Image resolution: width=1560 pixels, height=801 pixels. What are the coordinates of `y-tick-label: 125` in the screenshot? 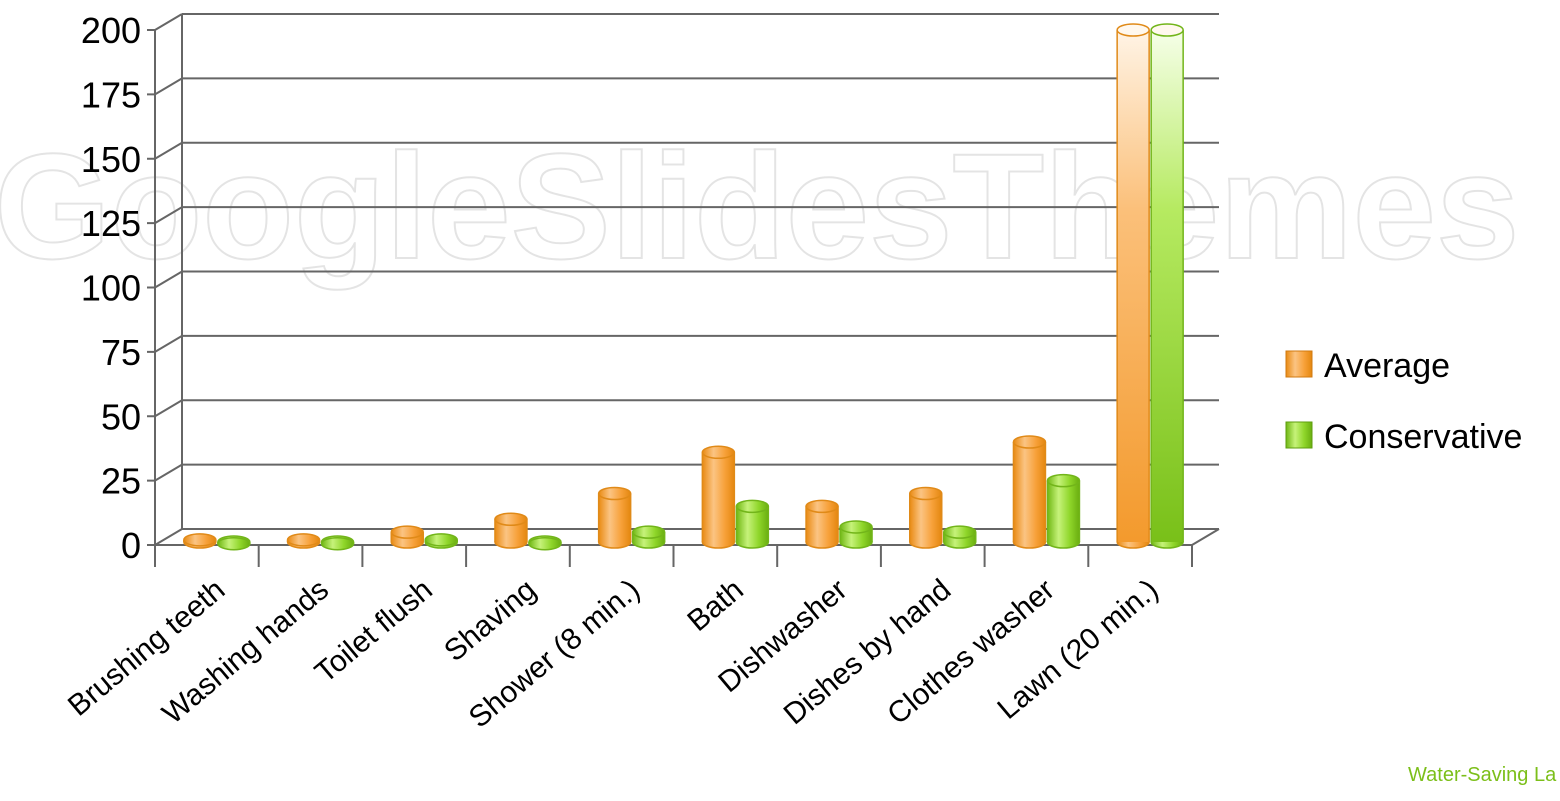 It's located at (111, 223).